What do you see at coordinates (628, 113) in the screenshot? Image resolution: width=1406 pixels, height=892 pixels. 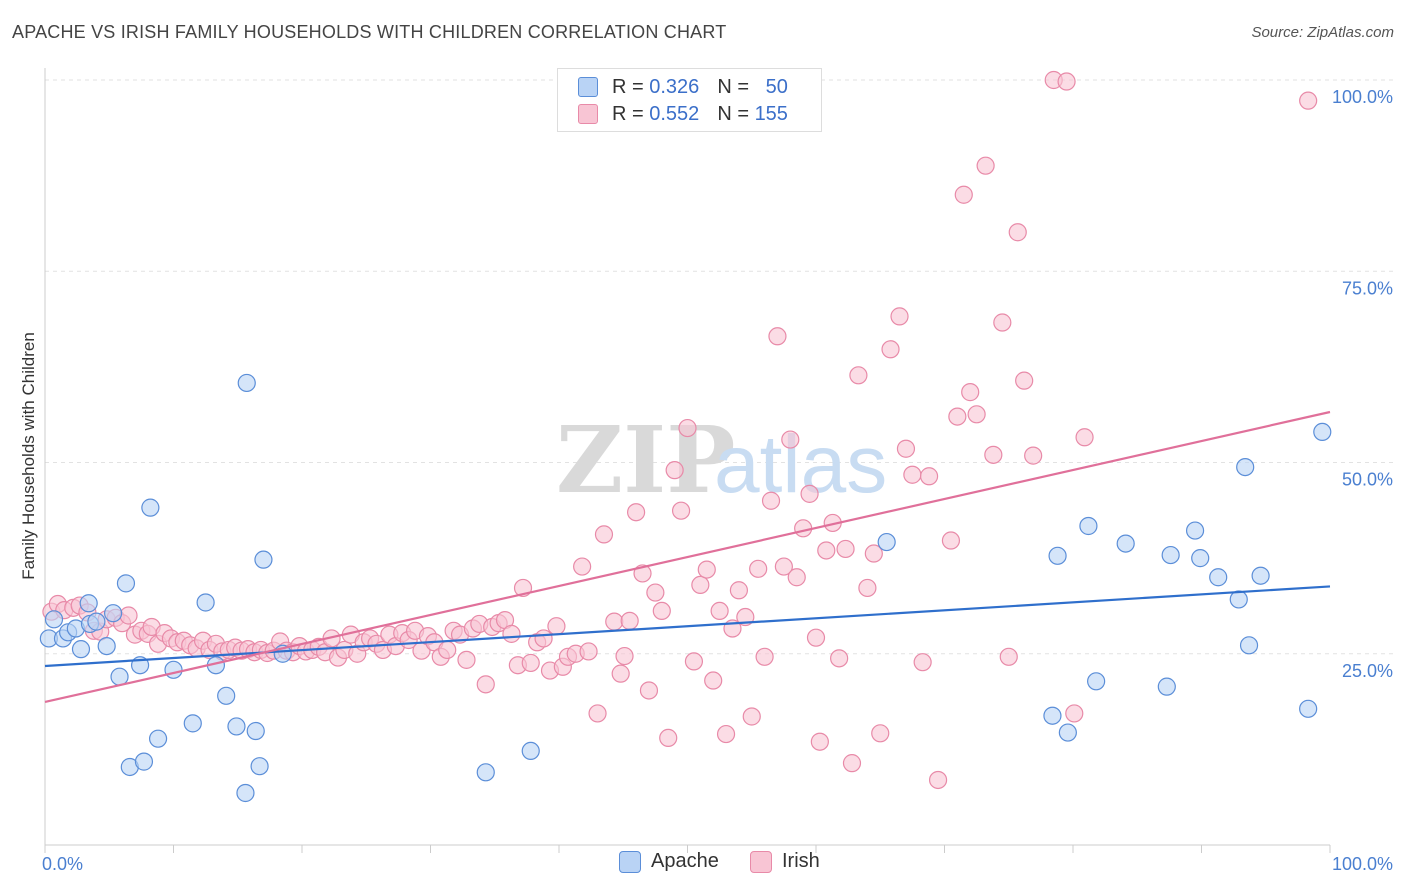 I see `irish-r-label: R =` at bounding box center [628, 113].